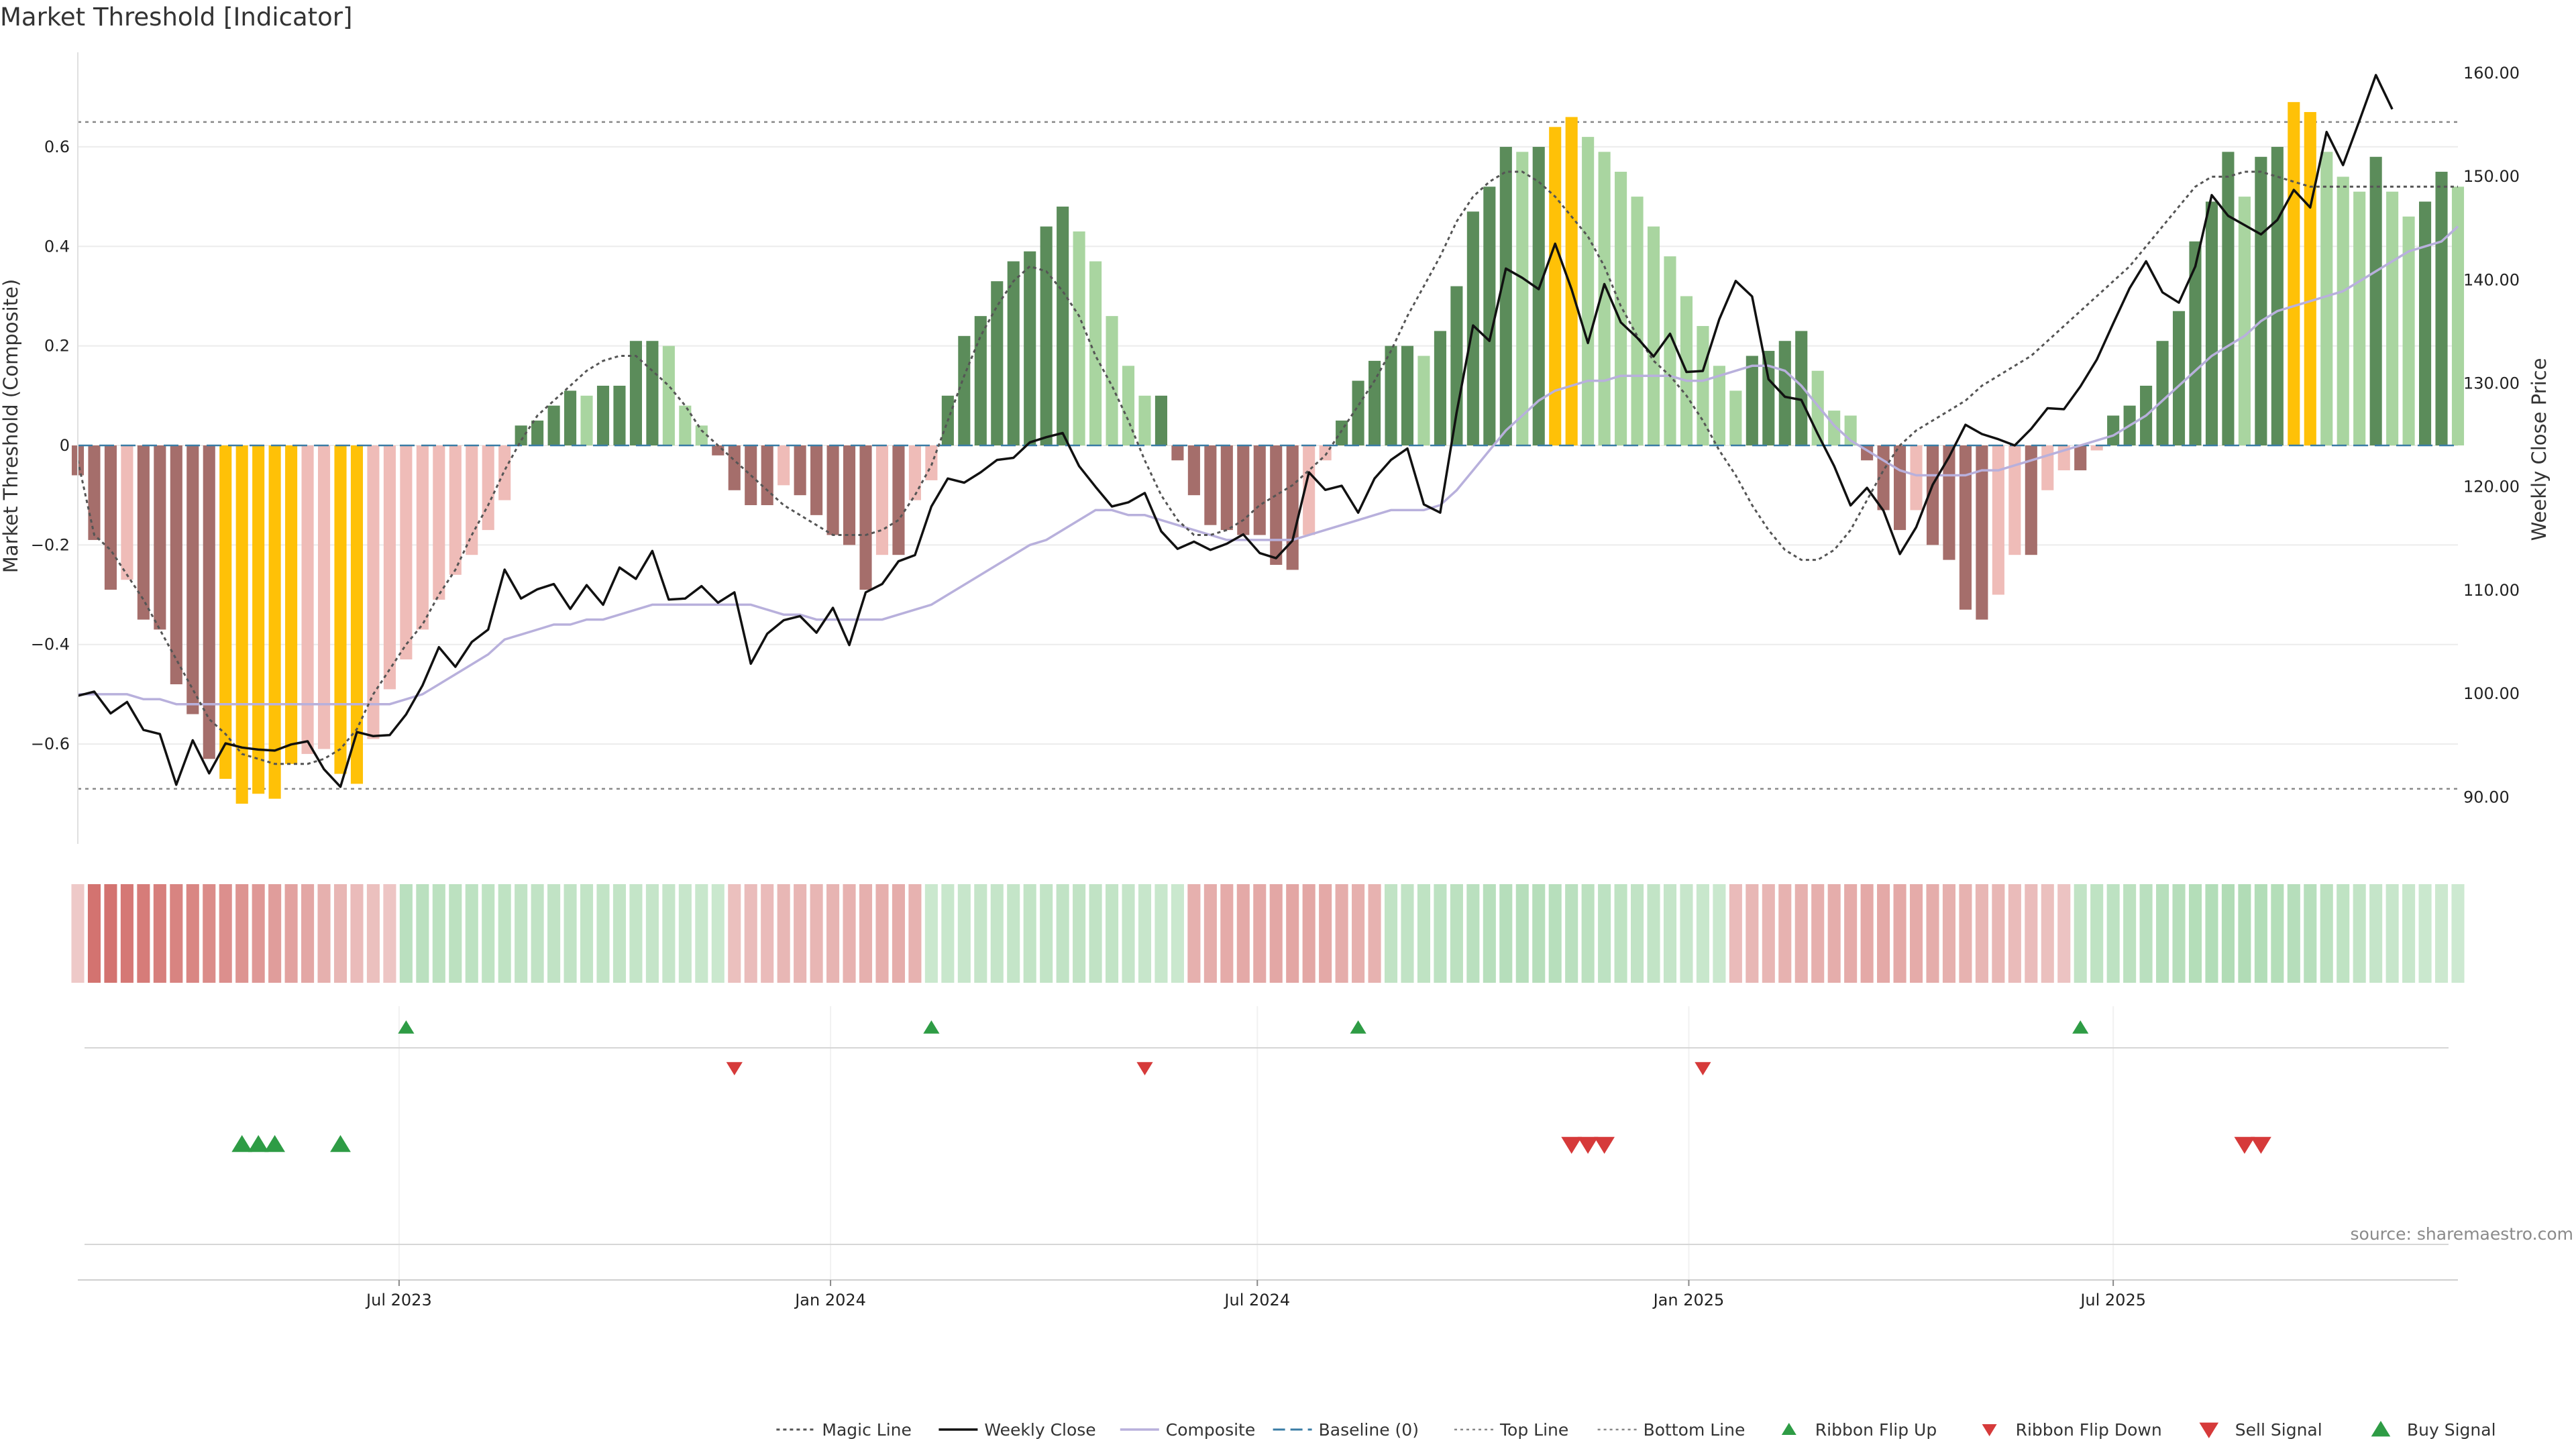  I want to click on y-tick-label: −0.2, so click(50, 544).